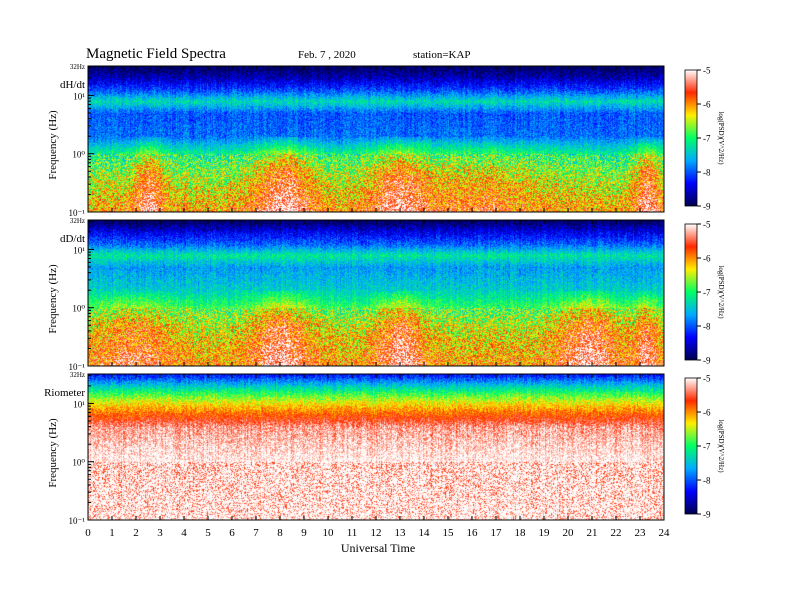  What do you see at coordinates (521, 533) in the screenshot?
I see `x-tick-label: 18` at bounding box center [521, 533].